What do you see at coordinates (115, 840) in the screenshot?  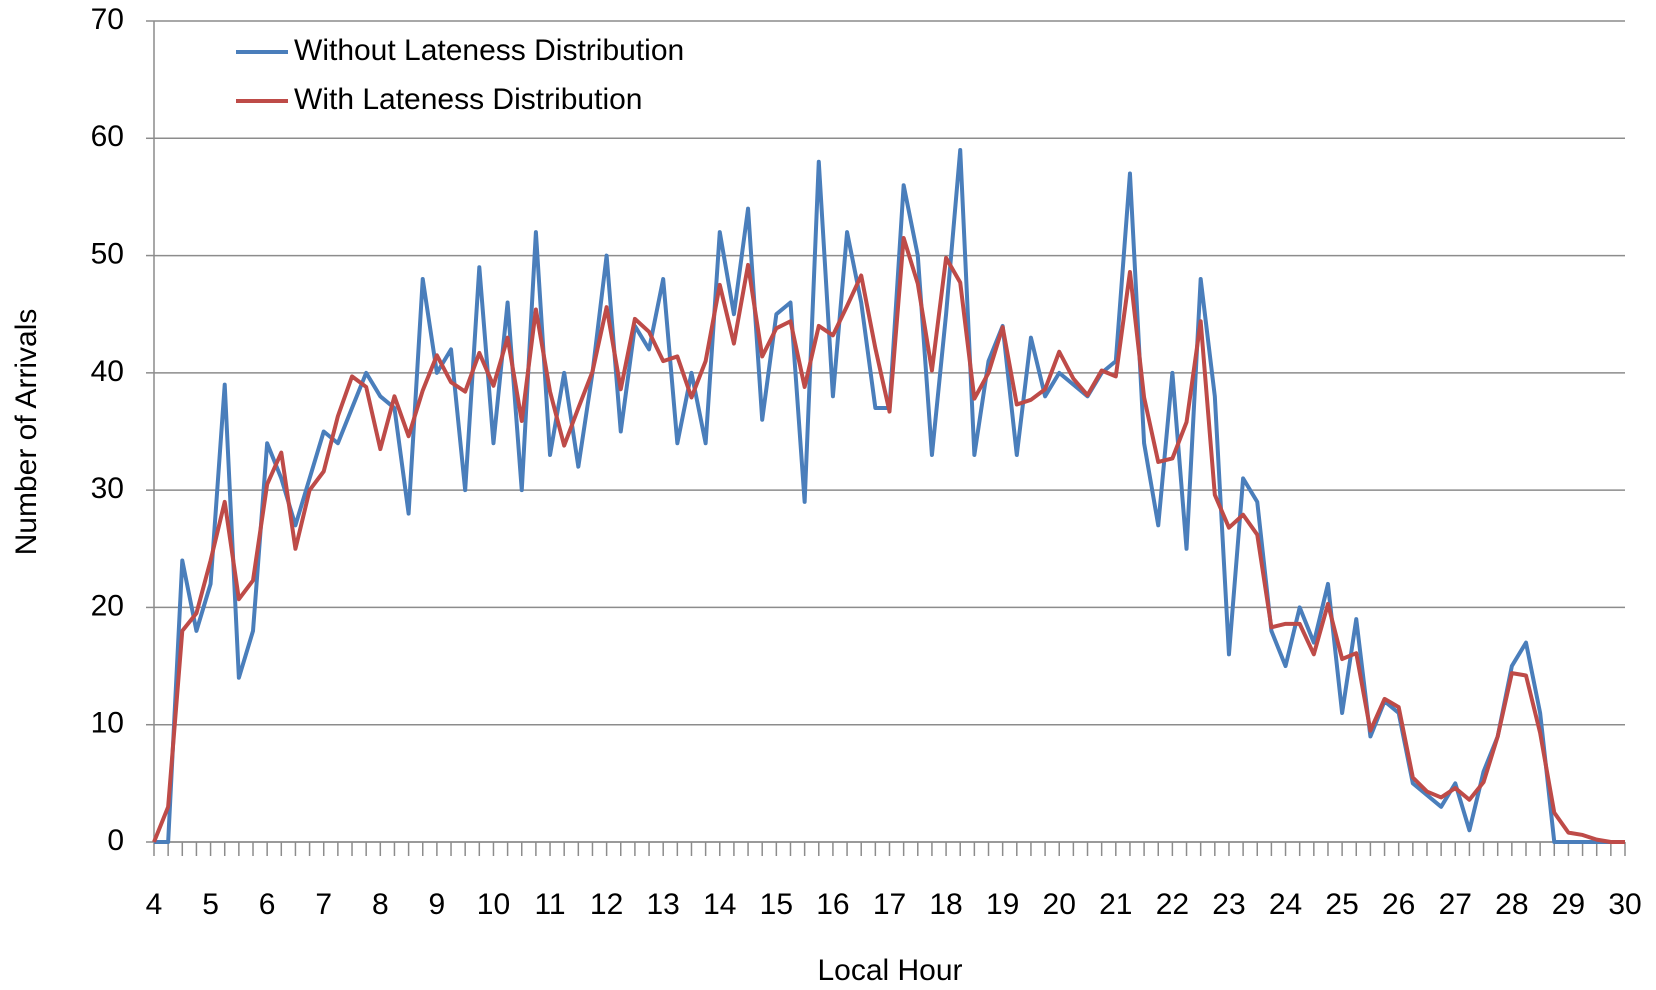 I see `y-tick-label: 0` at bounding box center [115, 840].